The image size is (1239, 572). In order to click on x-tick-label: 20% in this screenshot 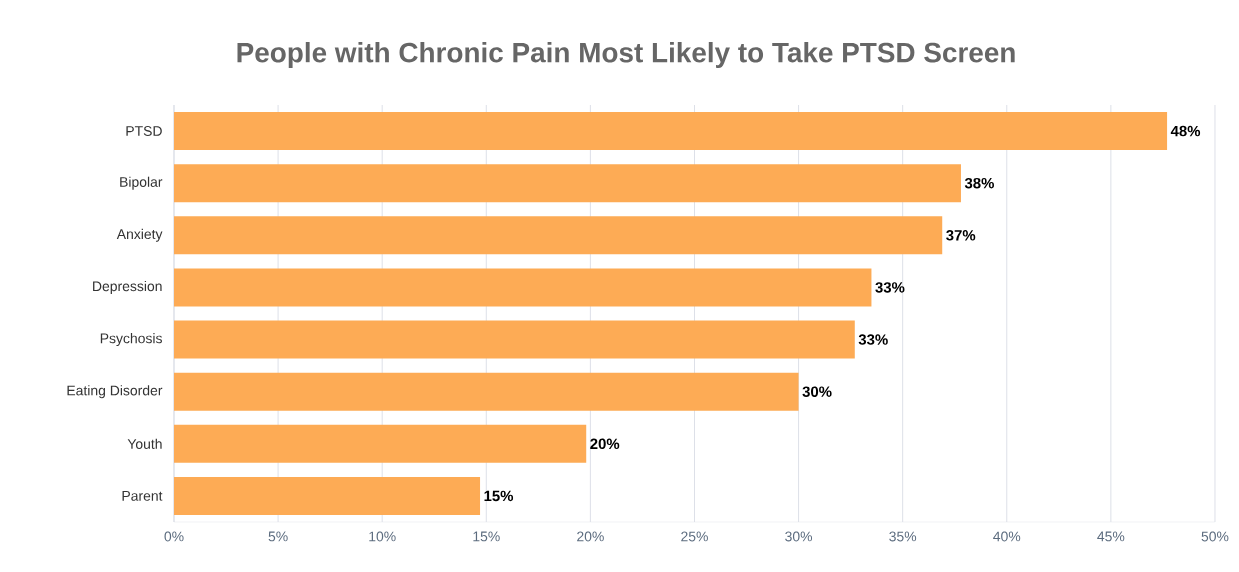, I will do `click(590, 536)`.